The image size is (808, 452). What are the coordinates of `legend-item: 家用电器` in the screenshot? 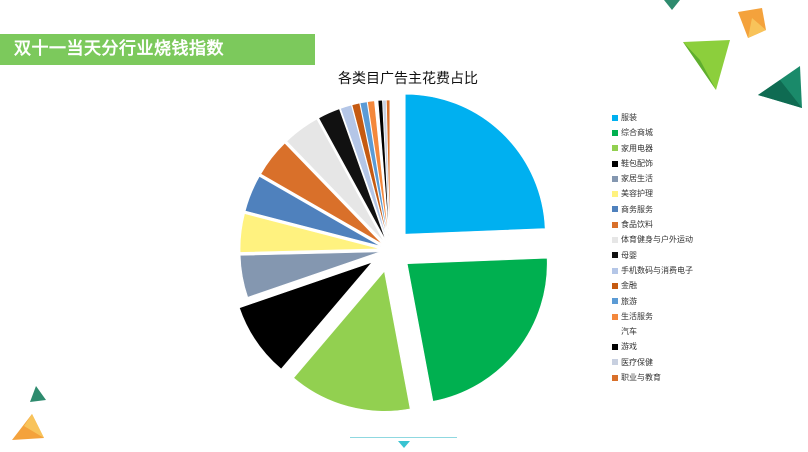 It's located at (652, 148).